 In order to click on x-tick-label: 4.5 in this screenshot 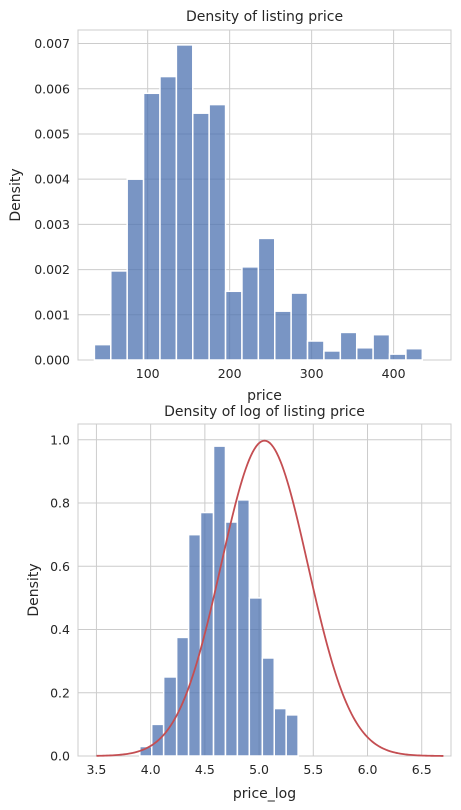, I will do `click(205, 769)`.